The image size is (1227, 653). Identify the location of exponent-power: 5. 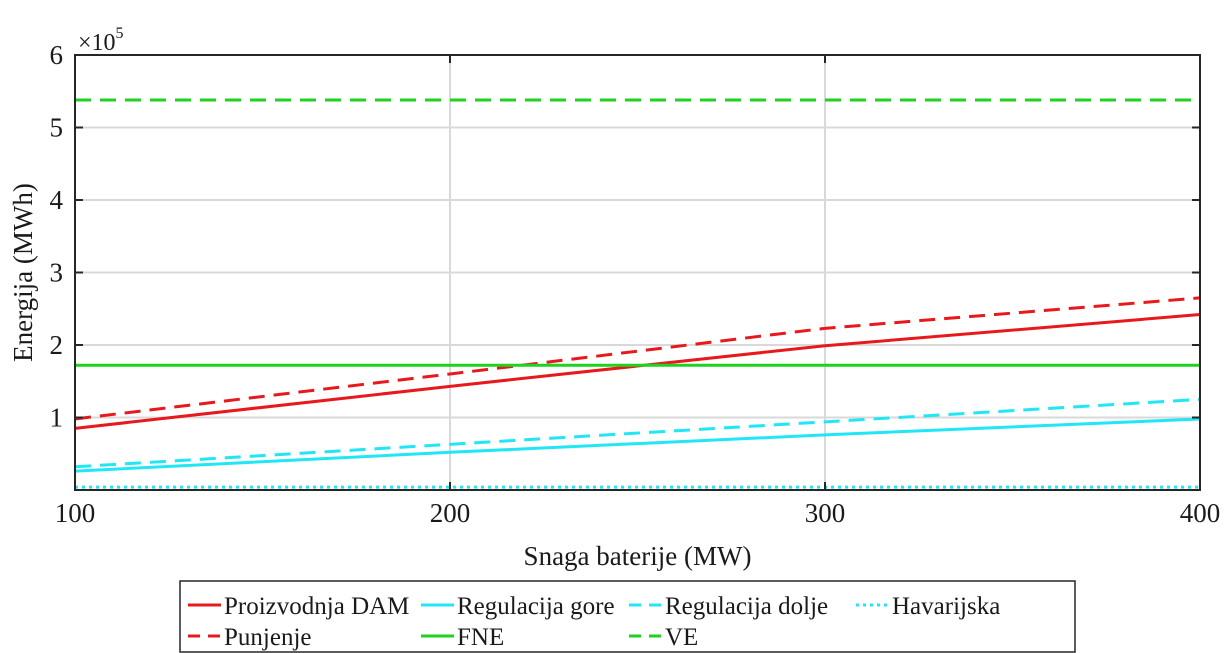
(120, 33).